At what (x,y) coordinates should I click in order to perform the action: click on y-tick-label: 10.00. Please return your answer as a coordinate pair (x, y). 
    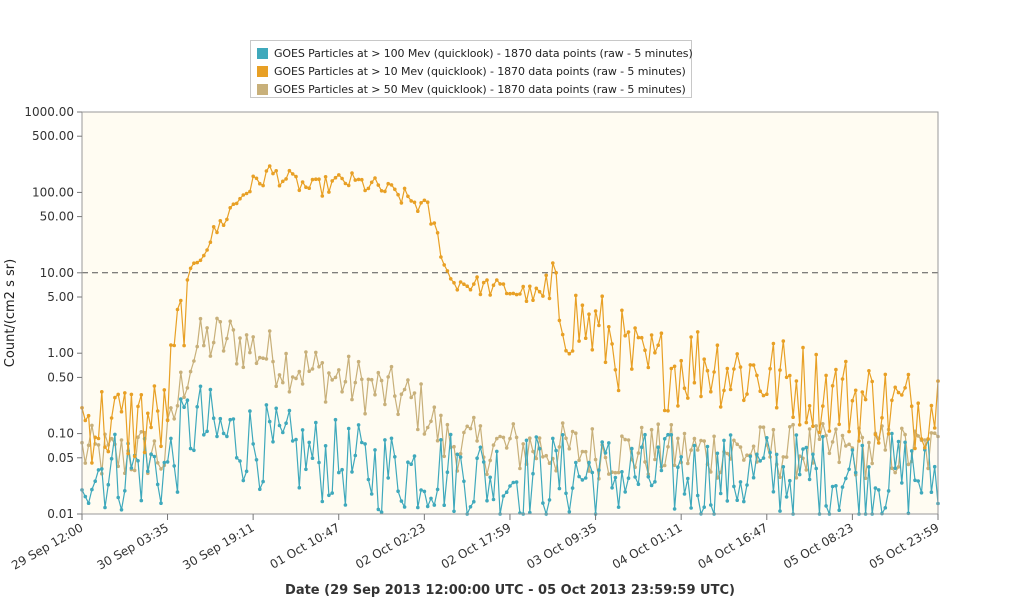
    Looking at the image, I should click on (57, 273).